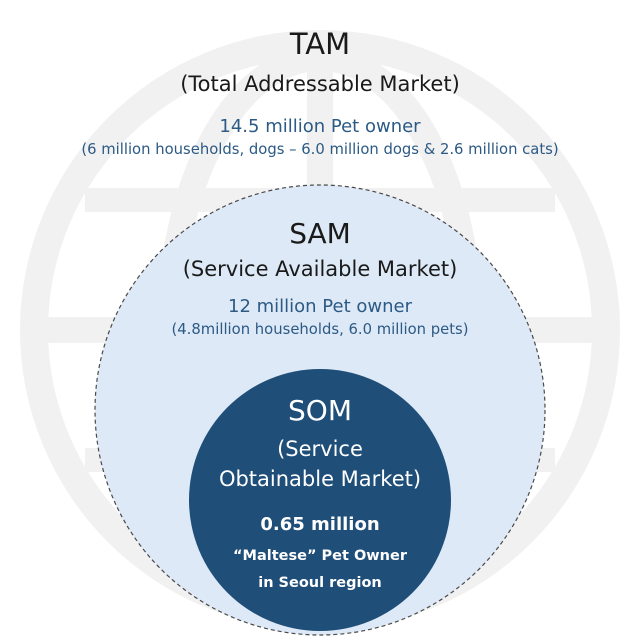 The image size is (641, 639). I want to click on som-detail: in Seoul region, so click(320, 583).